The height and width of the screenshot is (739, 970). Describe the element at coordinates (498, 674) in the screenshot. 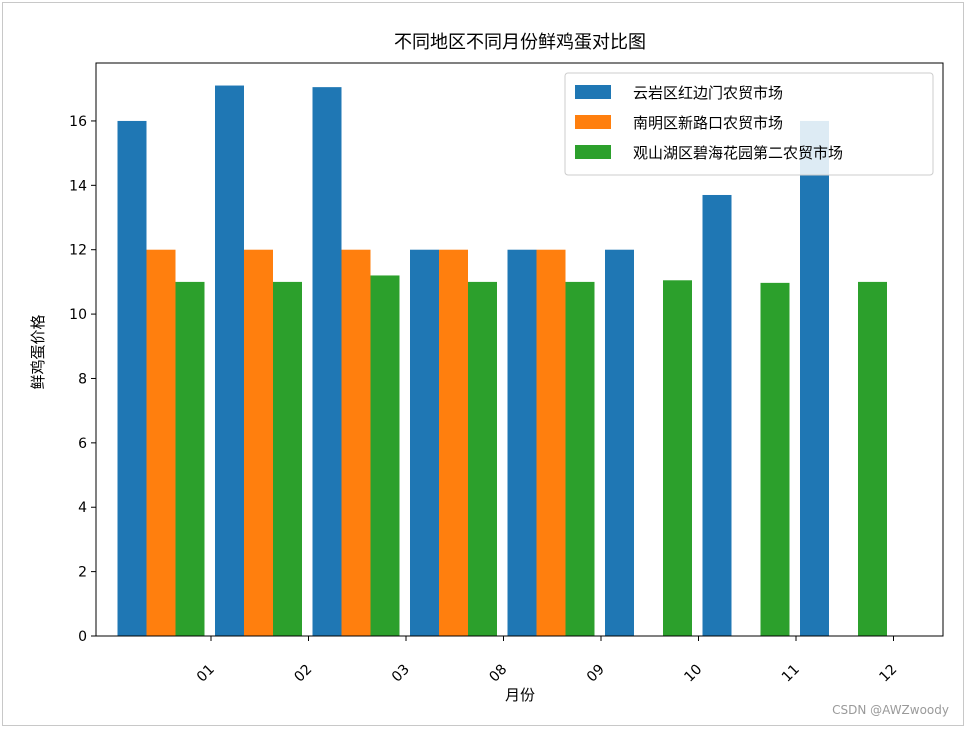

I see `x-tick-label: 08` at that location.